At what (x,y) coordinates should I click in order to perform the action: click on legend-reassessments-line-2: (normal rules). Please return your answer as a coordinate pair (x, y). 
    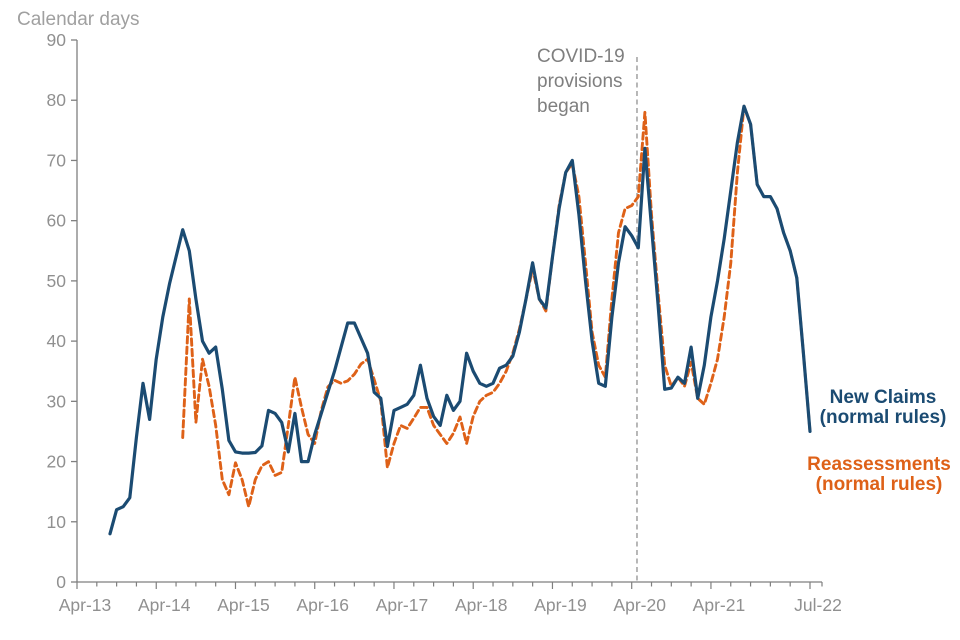
    Looking at the image, I should click on (879, 484).